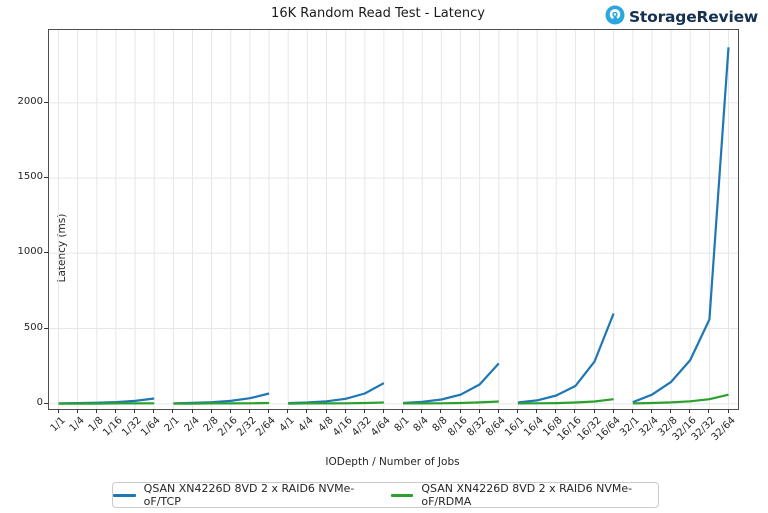 The height and width of the screenshot is (513, 768). I want to click on legend-swatch-rdma, so click(402, 495).